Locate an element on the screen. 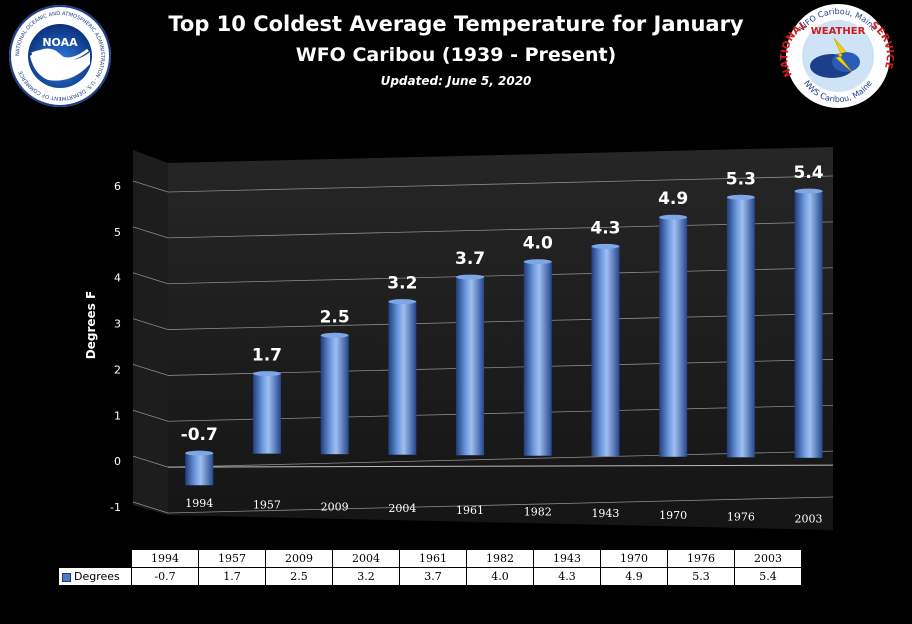 The width and height of the screenshot is (912, 624). x-tick-label: 1943 is located at coordinates (605, 513).